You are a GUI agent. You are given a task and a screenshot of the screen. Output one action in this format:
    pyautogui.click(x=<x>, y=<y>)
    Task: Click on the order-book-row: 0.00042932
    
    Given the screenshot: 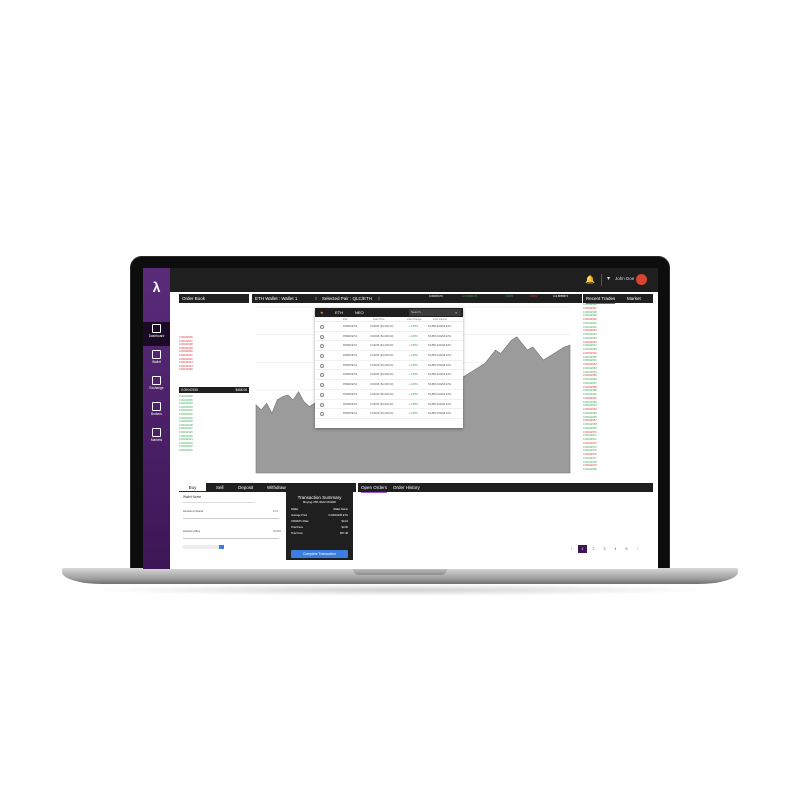 What is the action you would take?
    pyautogui.click(x=214, y=411)
    